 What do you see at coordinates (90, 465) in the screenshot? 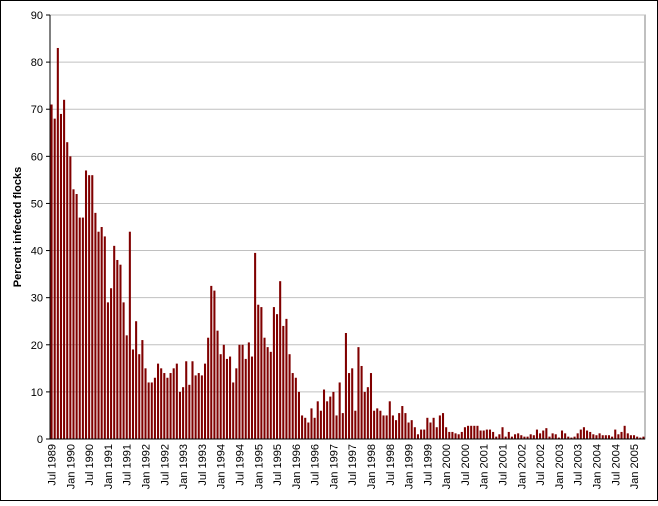
I see `x-tick-label: Jul 1990` at bounding box center [90, 465].